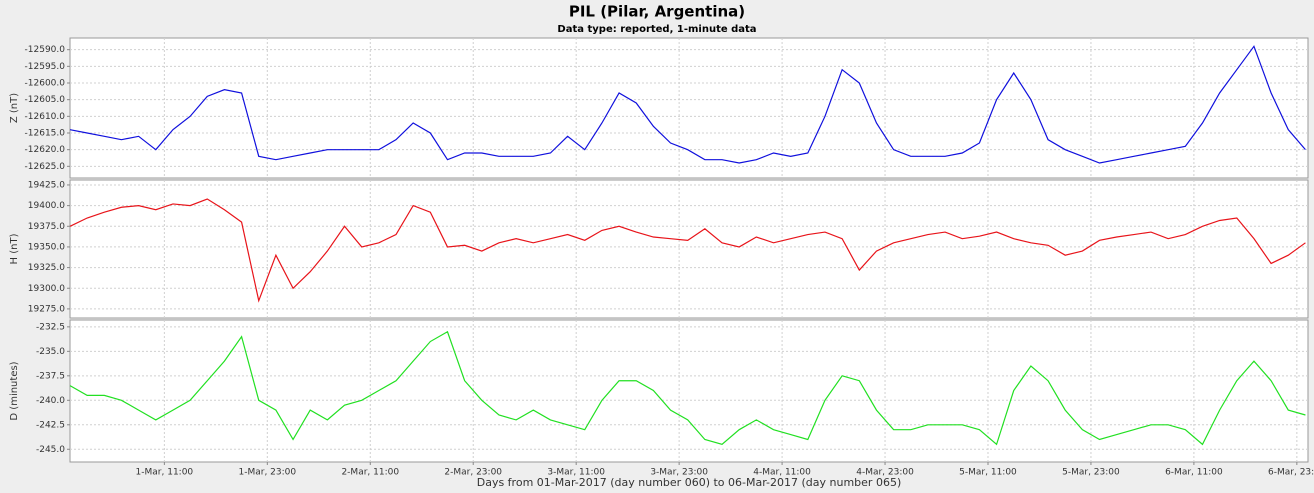  I want to click on y-tick-label: -12605.0, so click(45, 100).